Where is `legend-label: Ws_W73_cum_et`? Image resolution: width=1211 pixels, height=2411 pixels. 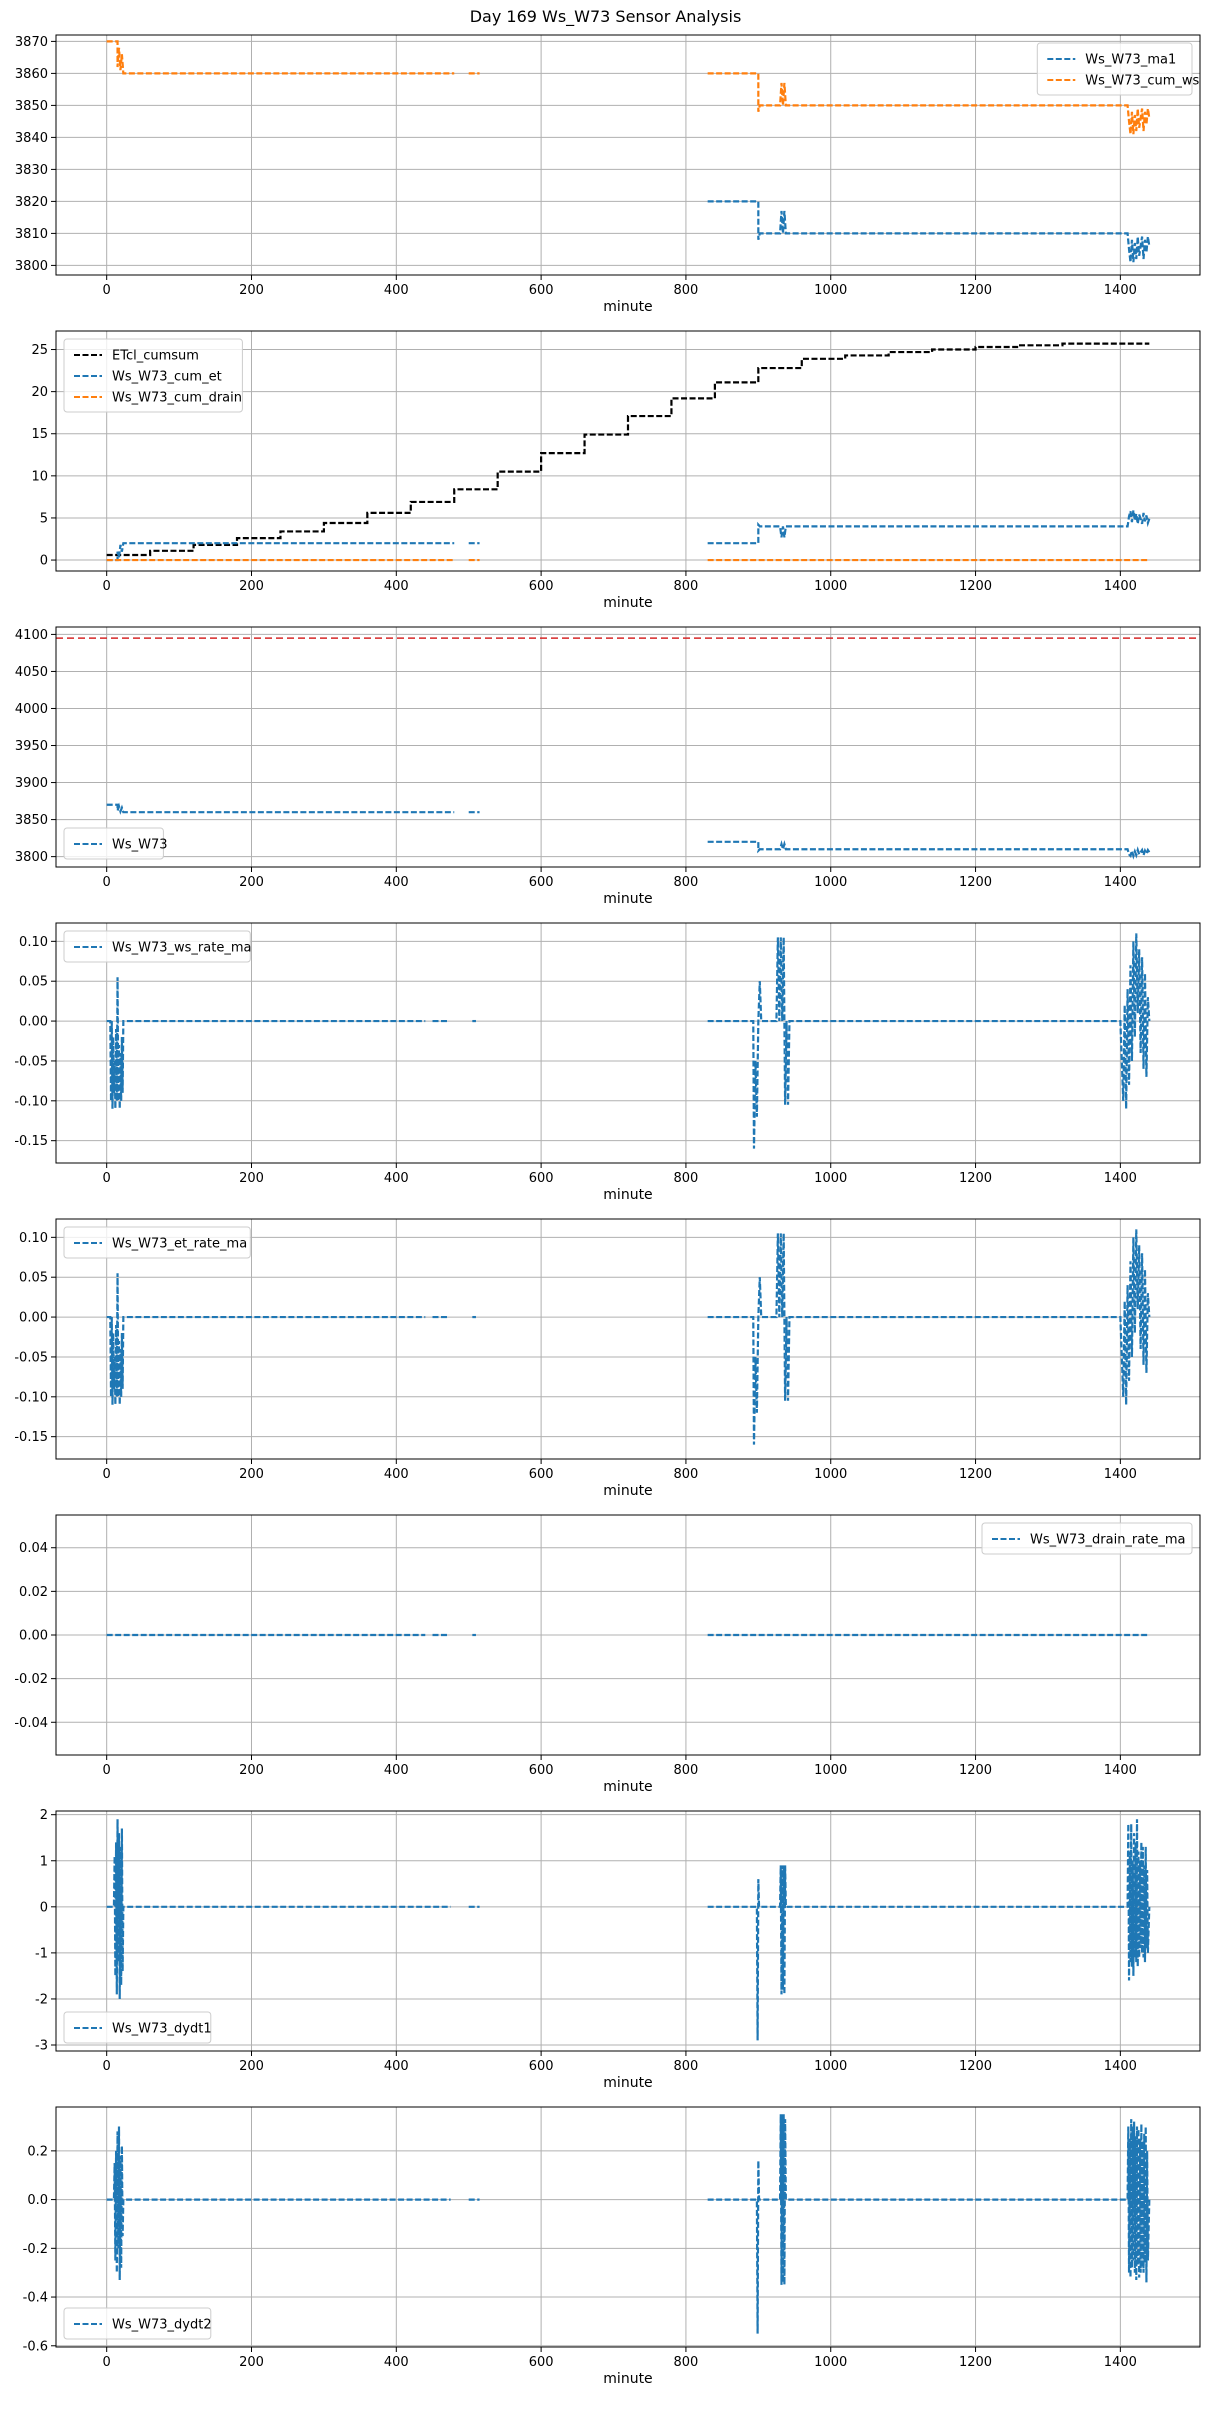 legend-label: Ws_W73_cum_et is located at coordinates (167, 377).